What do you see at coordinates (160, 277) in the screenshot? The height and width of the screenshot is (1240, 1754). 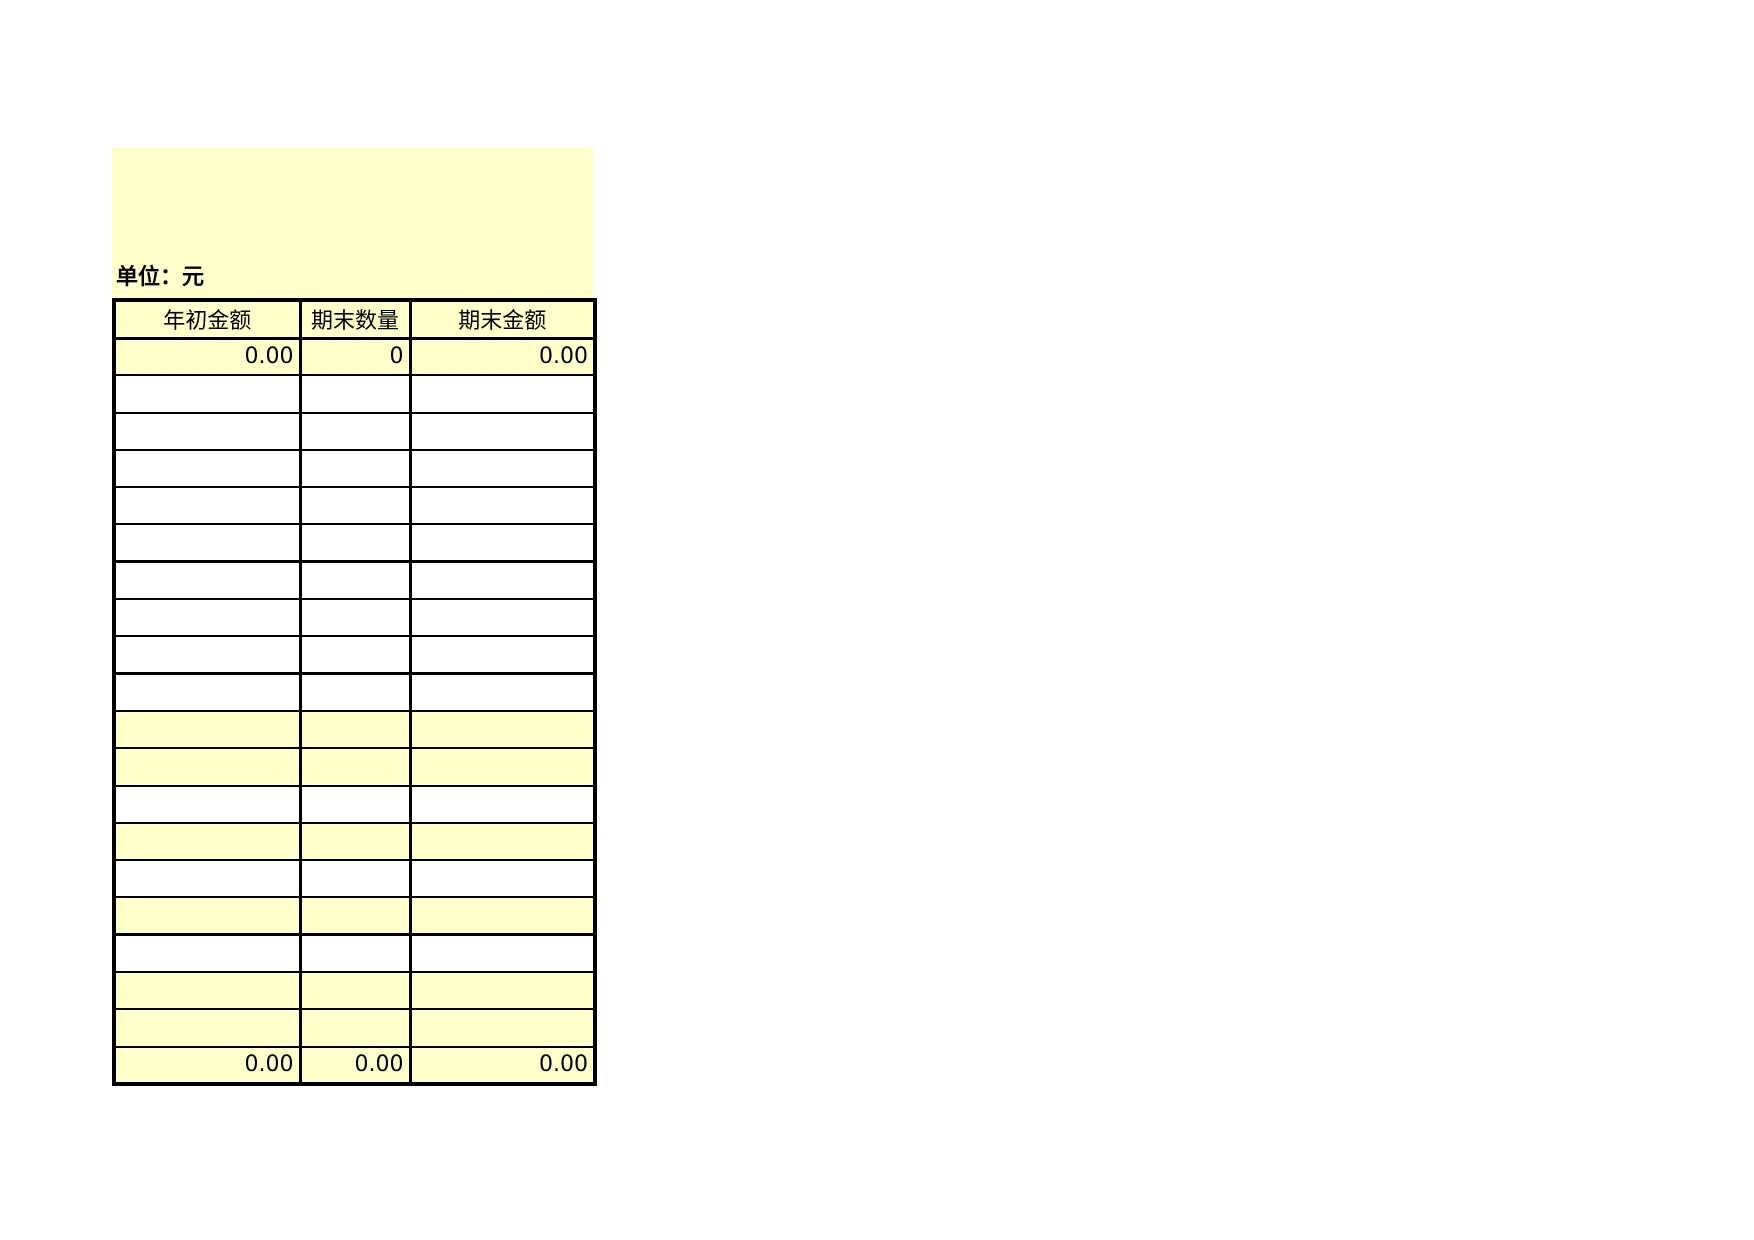 I see `unit-label: 单位：元` at bounding box center [160, 277].